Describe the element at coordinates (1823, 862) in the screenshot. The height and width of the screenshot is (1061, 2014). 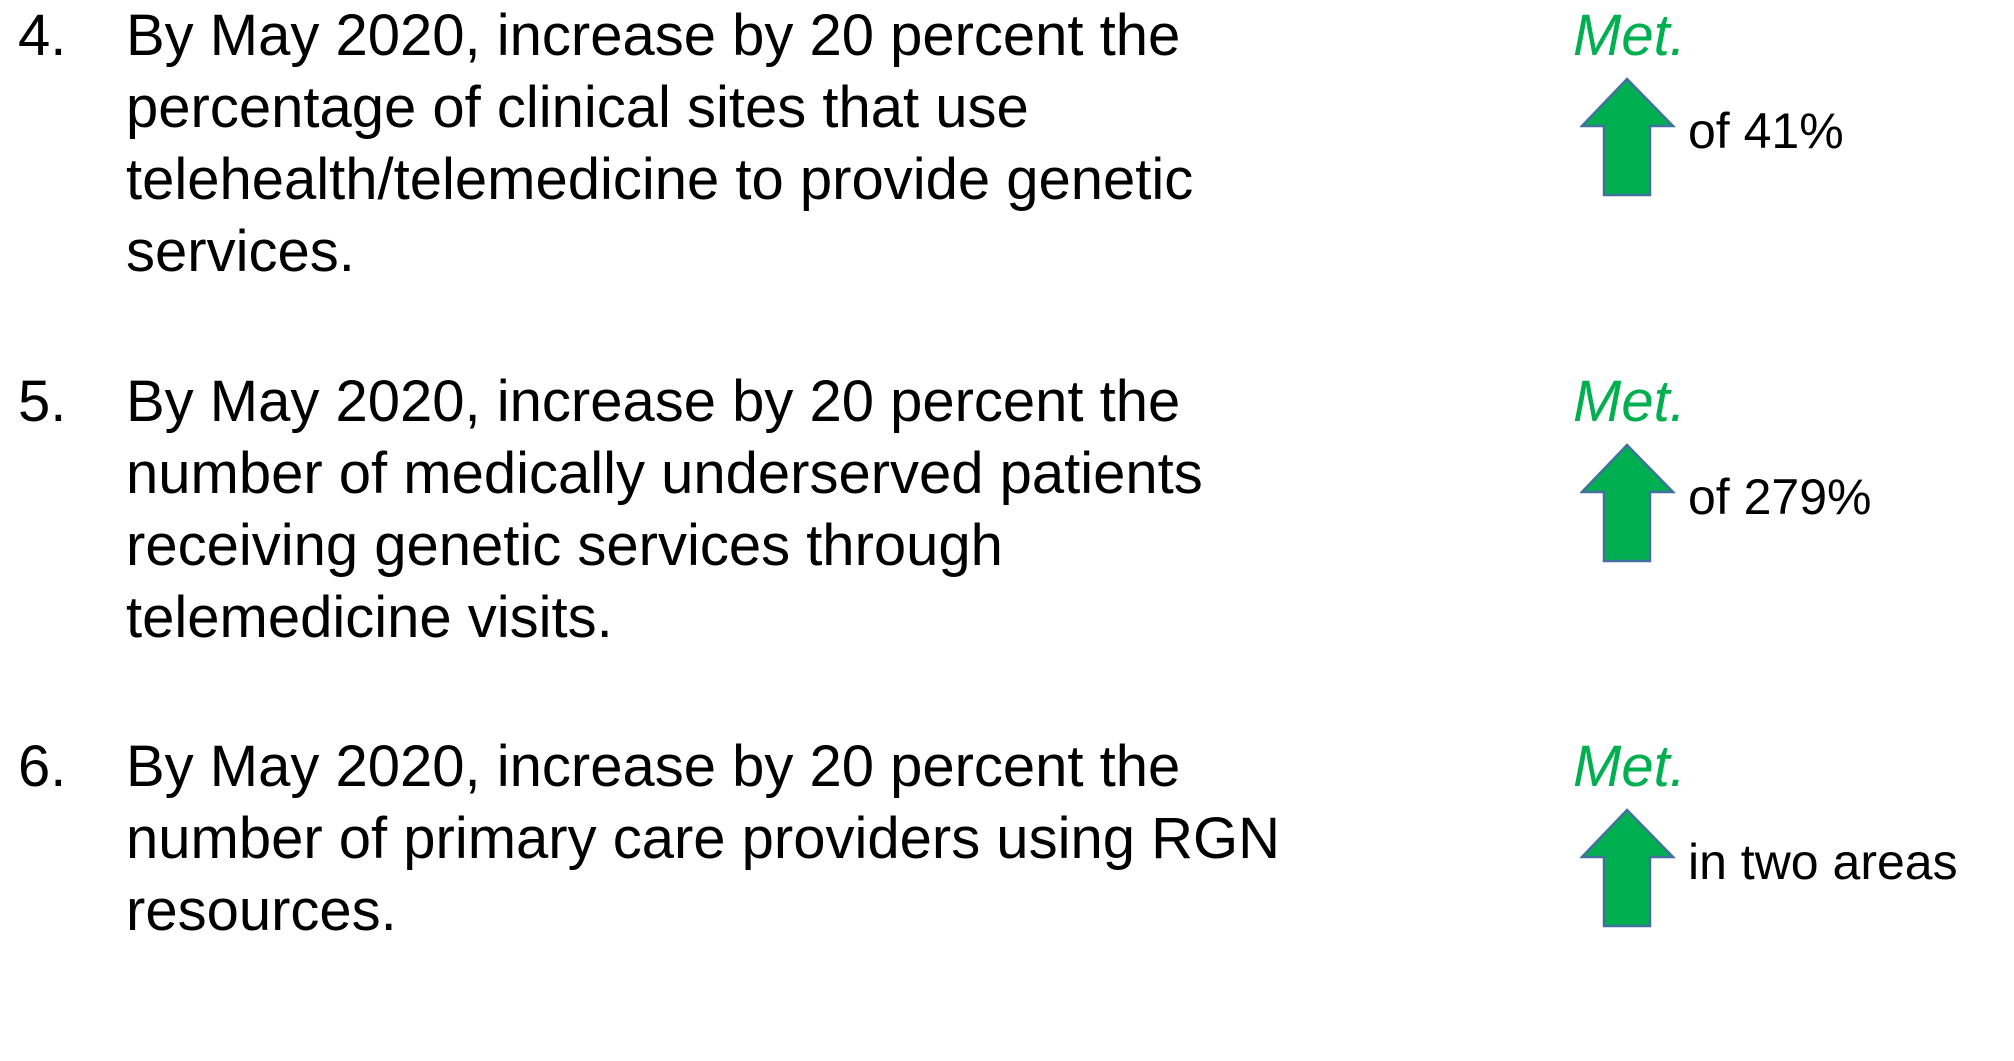
I see `status-detail: in two areas` at that location.